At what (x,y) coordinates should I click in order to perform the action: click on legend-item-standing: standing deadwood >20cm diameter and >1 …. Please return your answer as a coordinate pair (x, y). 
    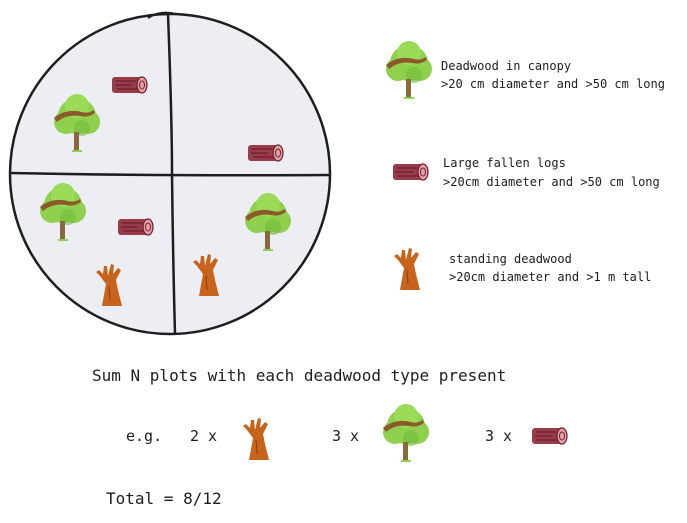
    Looking at the image, I should click on (522, 269).